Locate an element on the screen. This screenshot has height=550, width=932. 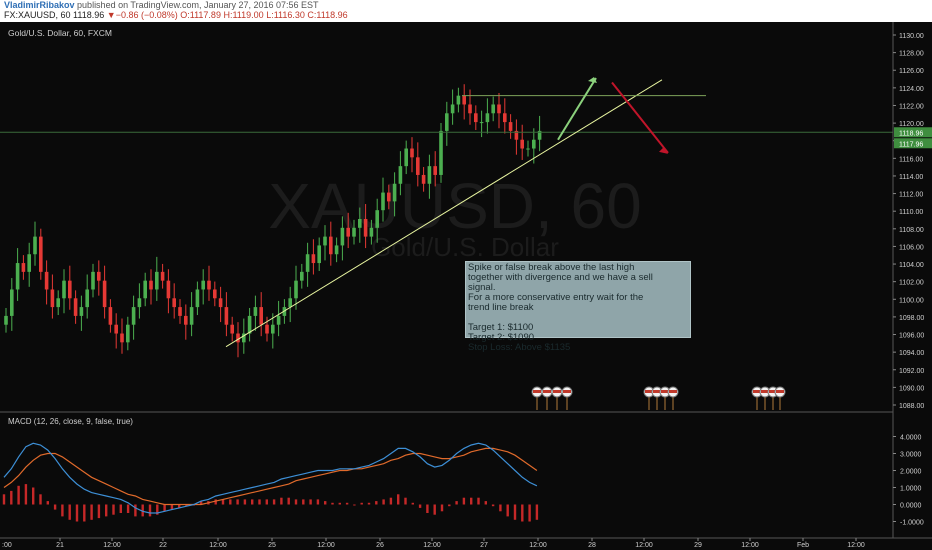
signal-line is located at coordinates (270, 476).